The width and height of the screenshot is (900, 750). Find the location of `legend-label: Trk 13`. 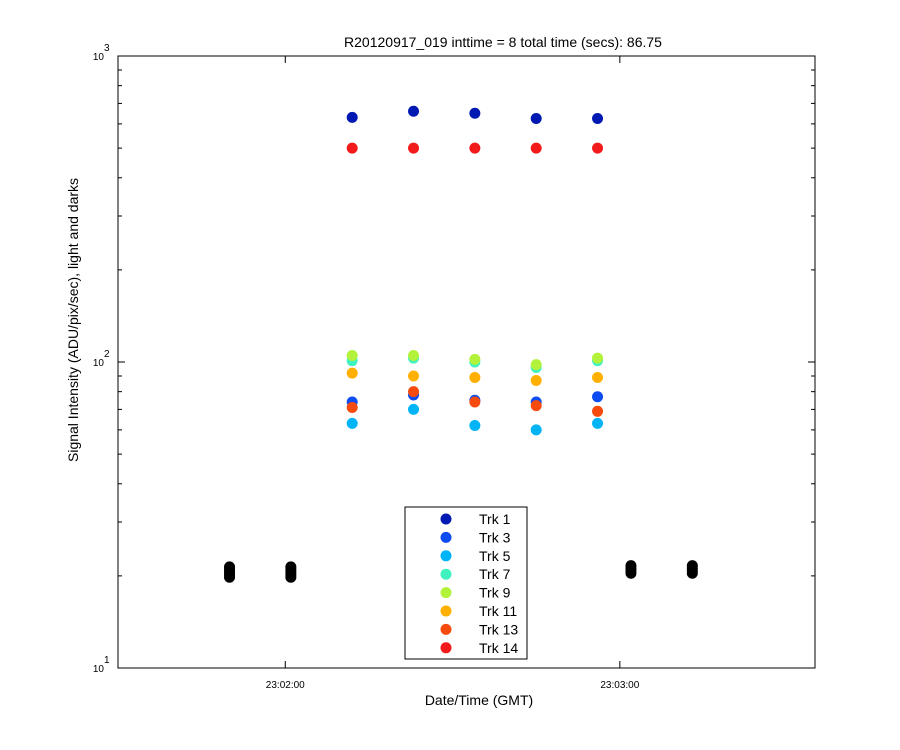

legend-label: Trk 13 is located at coordinates (498, 629).